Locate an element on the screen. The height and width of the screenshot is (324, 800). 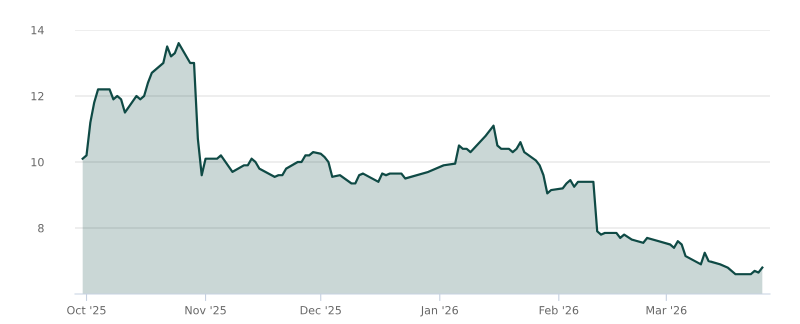
y-tick-label: 12 is located at coordinates (38, 96).